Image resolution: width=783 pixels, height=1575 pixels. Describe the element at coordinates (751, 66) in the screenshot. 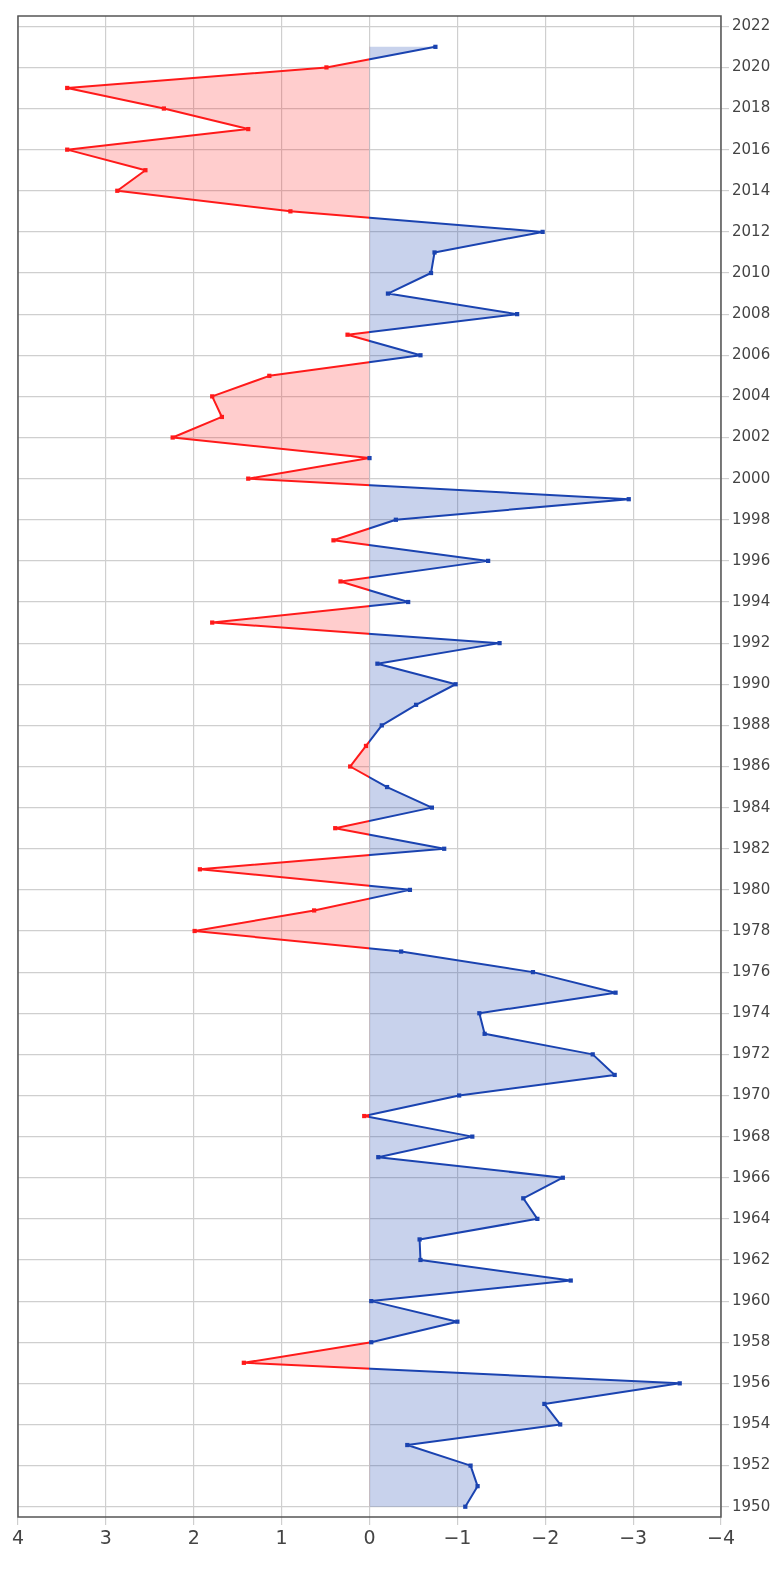

I see `y-tick-label: 2020` at that location.